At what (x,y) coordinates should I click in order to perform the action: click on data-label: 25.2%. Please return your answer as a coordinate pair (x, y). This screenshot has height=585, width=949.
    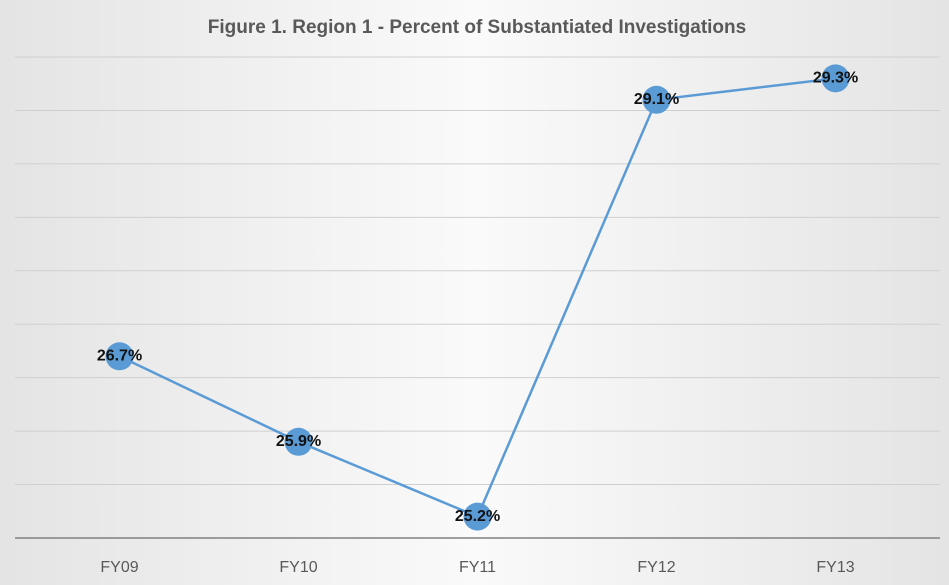
    Looking at the image, I should click on (477, 516).